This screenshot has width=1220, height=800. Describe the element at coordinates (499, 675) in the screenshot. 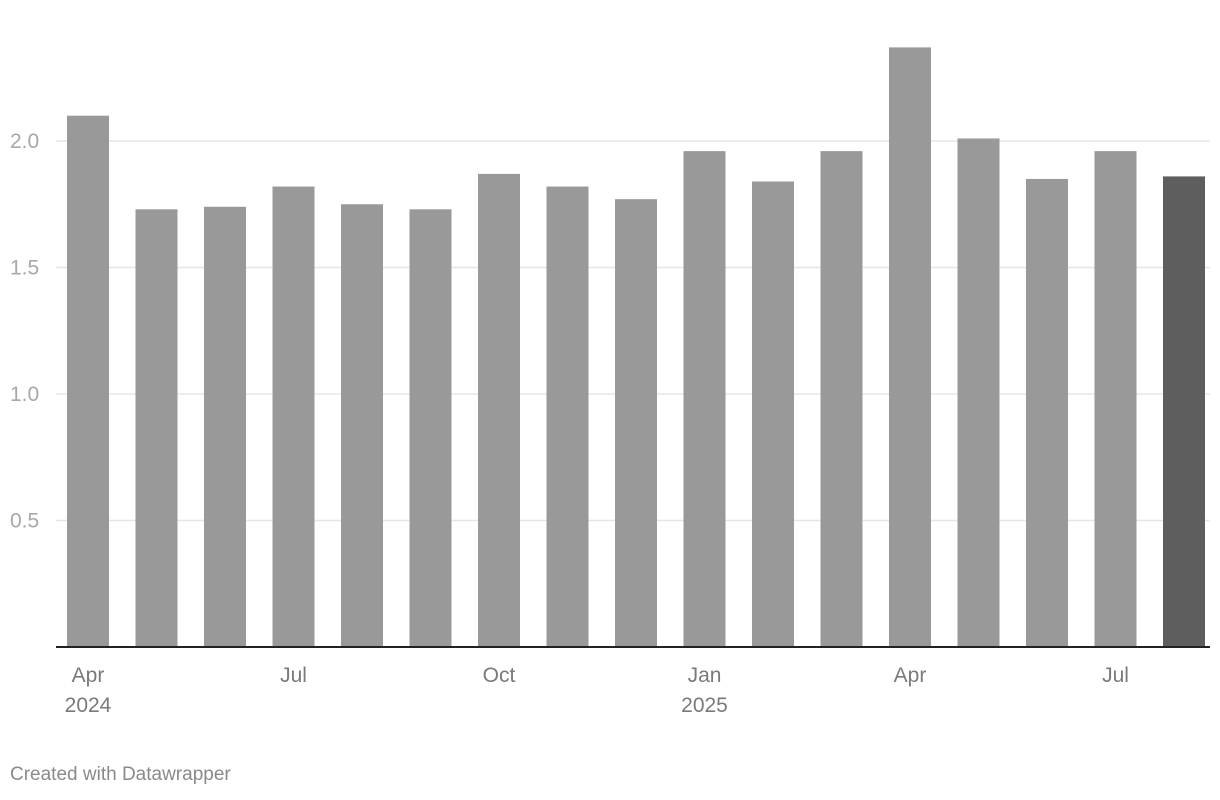

I see `x-tick-label: Oct` at that location.